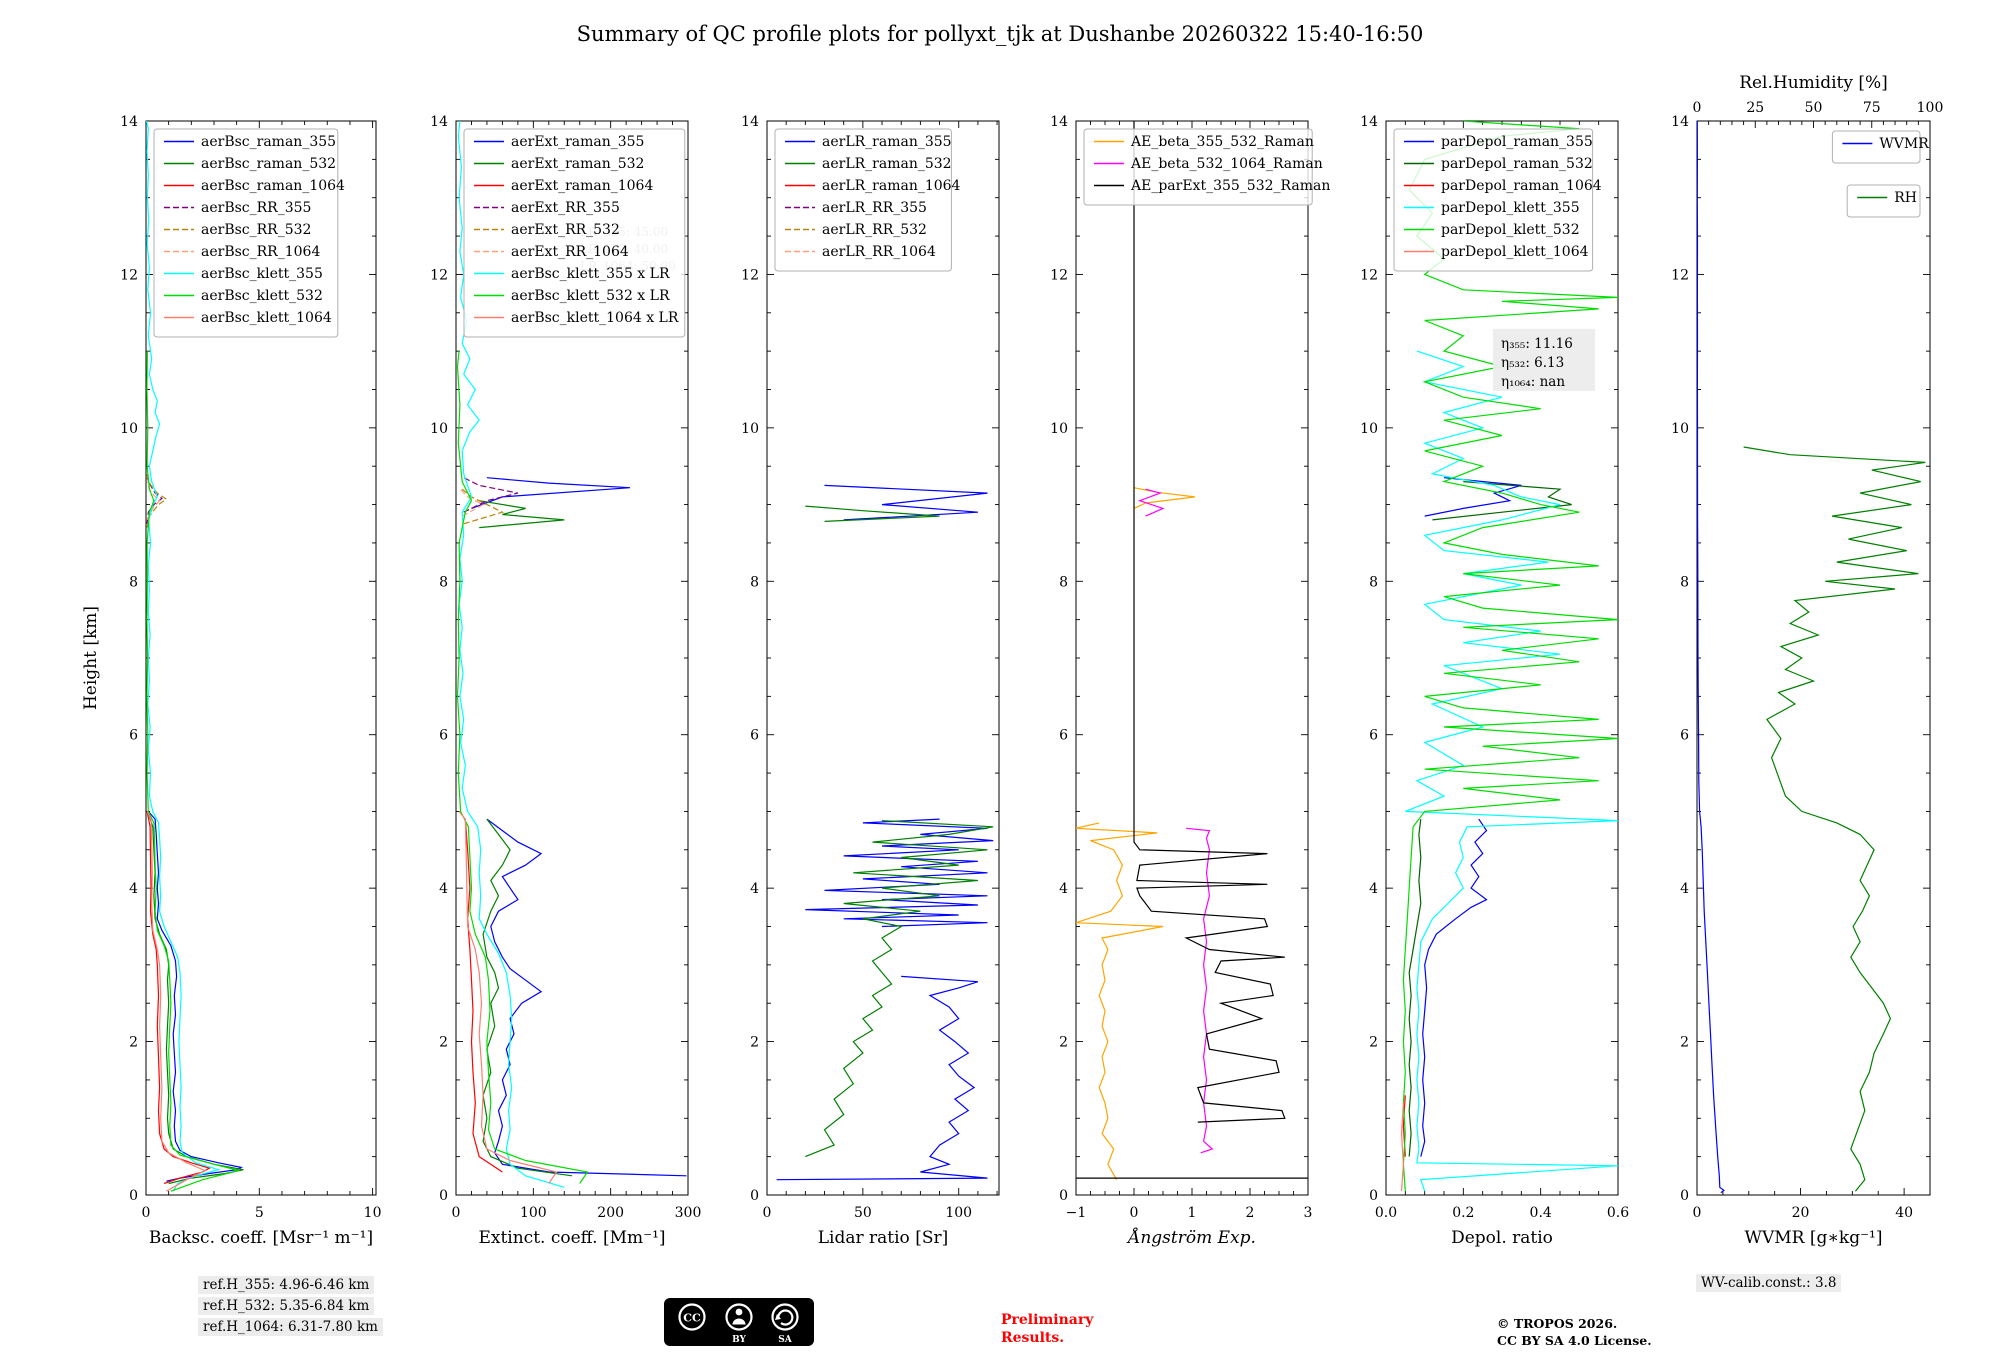 The image size is (2000, 1360). Describe the element at coordinates (1697, 108) in the screenshot. I see `top-tick-label: 0` at that location.